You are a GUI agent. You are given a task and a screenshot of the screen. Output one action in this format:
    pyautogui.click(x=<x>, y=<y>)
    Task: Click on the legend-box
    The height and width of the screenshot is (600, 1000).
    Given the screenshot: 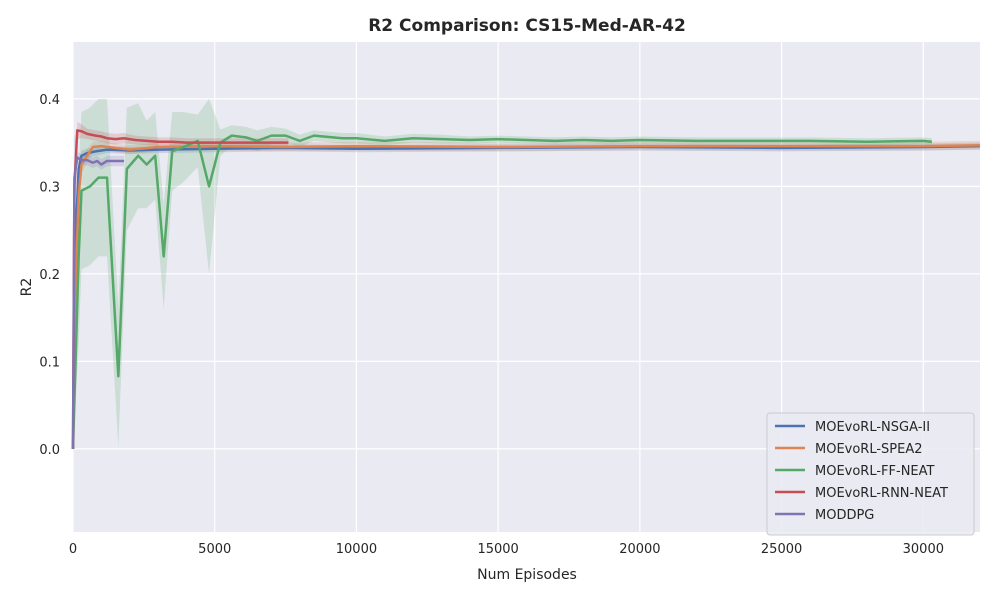 What is the action you would take?
    pyautogui.click(x=870, y=474)
    